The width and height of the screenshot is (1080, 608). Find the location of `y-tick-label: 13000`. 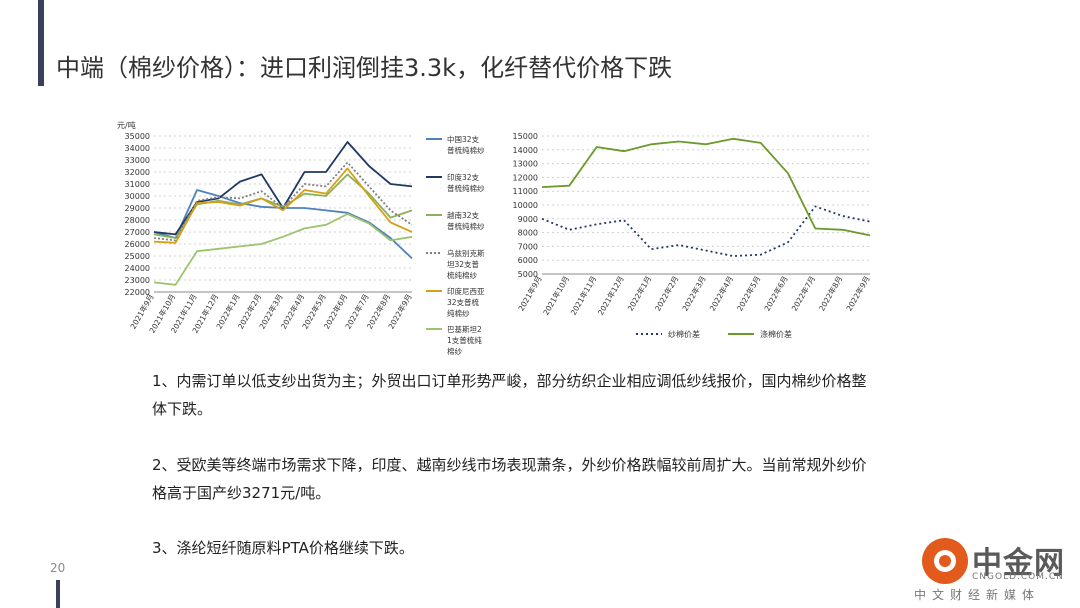

y-tick-label: 13000 is located at coordinates (525, 164).